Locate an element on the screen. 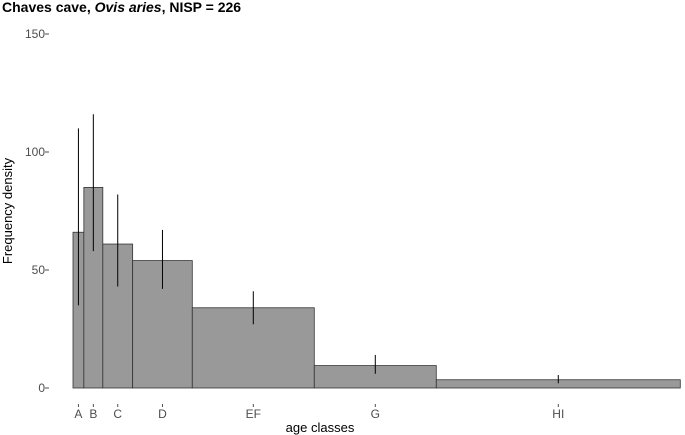 This screenshot has width=685, height=435. x-tick-label-G: G is located at coordinates (375, 414).